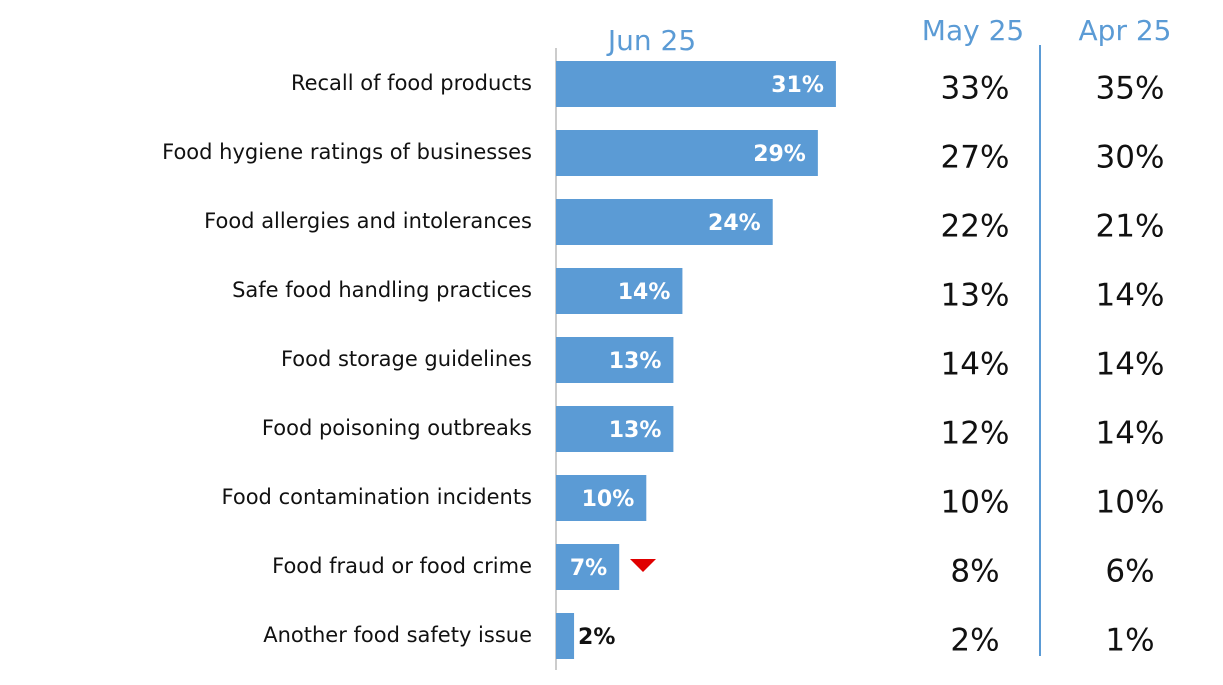 This screenshot has width=1223, height=685. I want to click on value-label: 24%, so click(734, 223).